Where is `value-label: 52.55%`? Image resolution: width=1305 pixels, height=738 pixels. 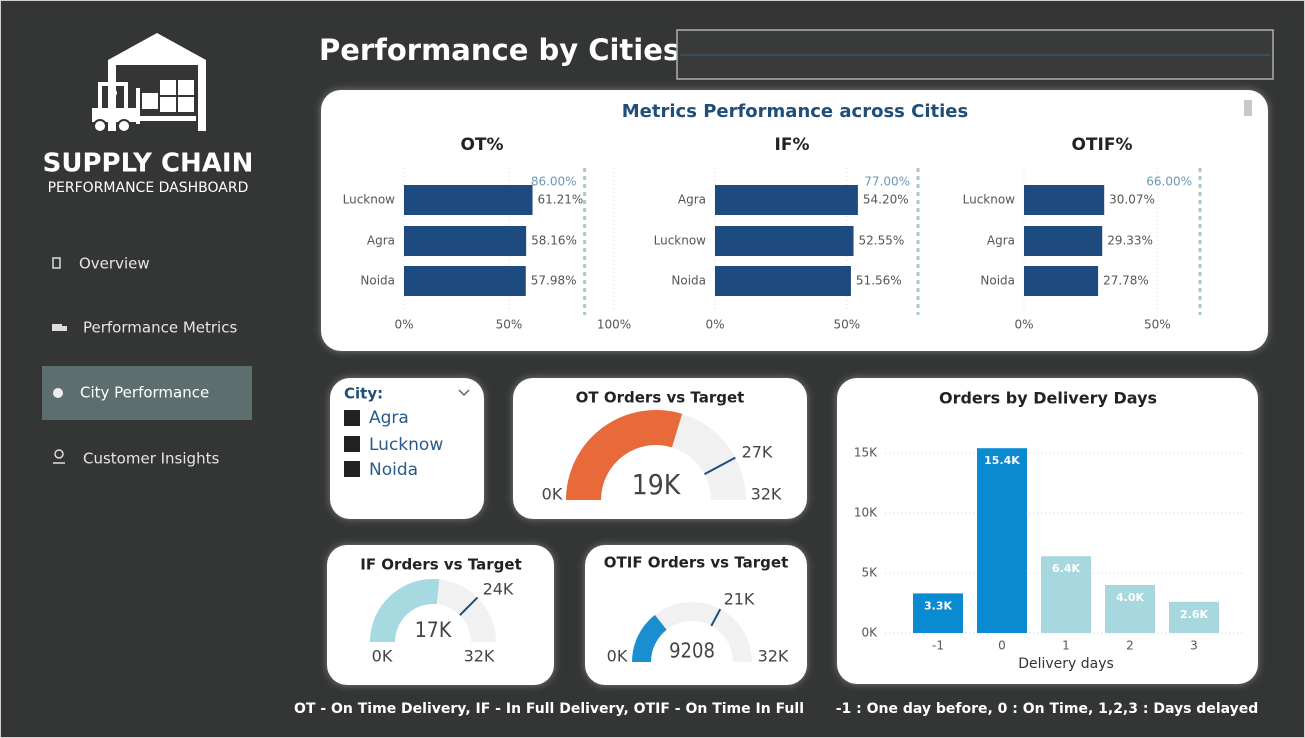 value-label: 52.55% is located at coordinates (882, 241).